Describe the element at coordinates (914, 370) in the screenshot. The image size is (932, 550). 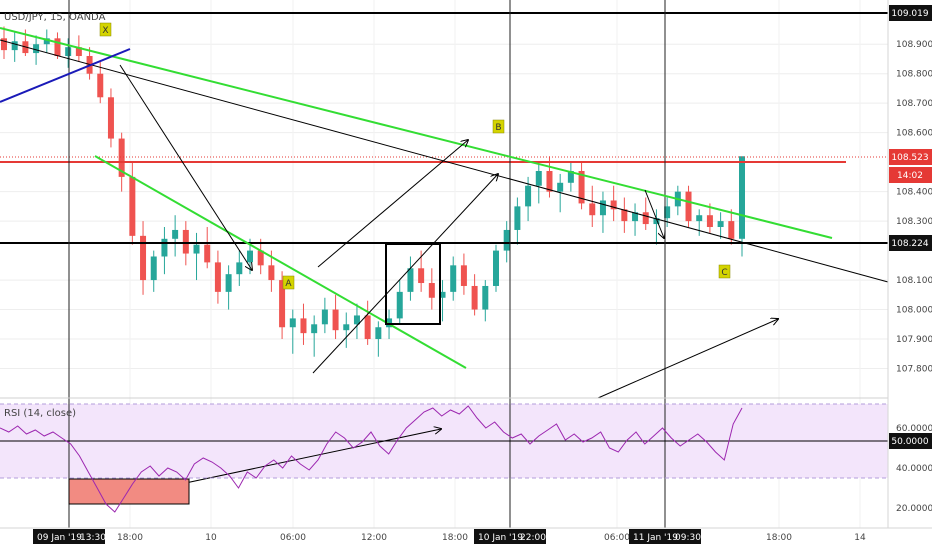
I see `price-tick-label: 107.800` at that location.